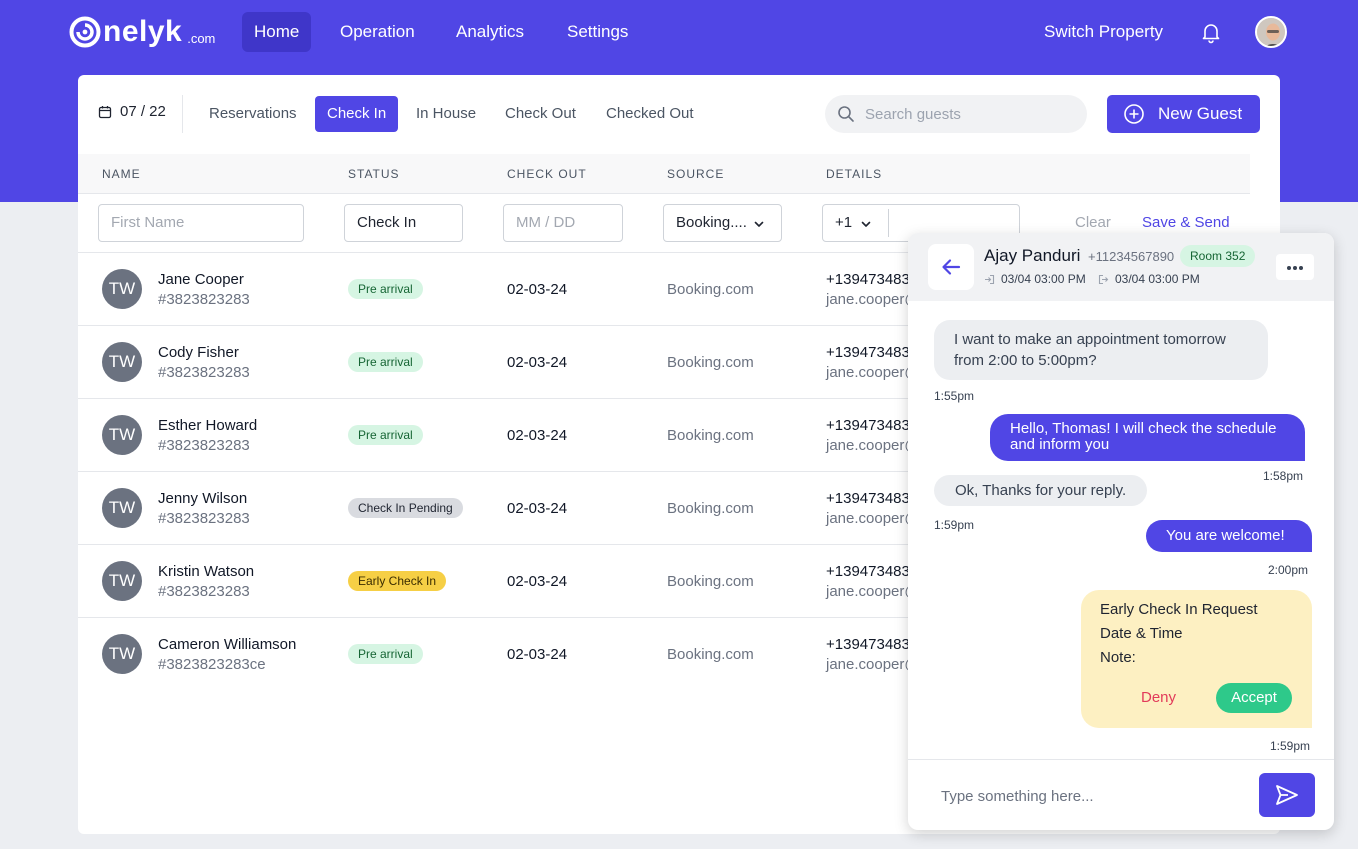 The height and width of the screenshot is (849, 1358). I want to click on message-time: 1:59pm, so click(1290, 746).